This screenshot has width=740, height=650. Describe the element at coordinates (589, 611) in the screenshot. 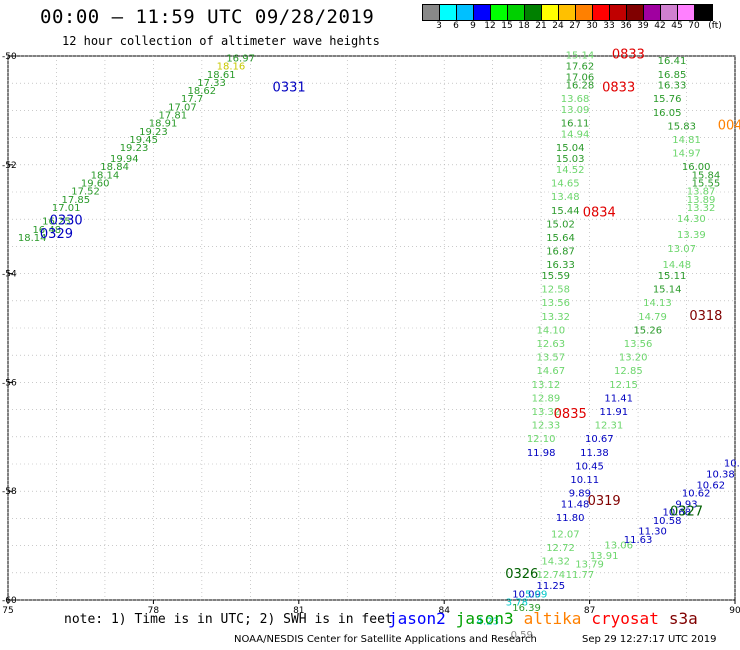

I see `x-tick-label: 87` at that location.